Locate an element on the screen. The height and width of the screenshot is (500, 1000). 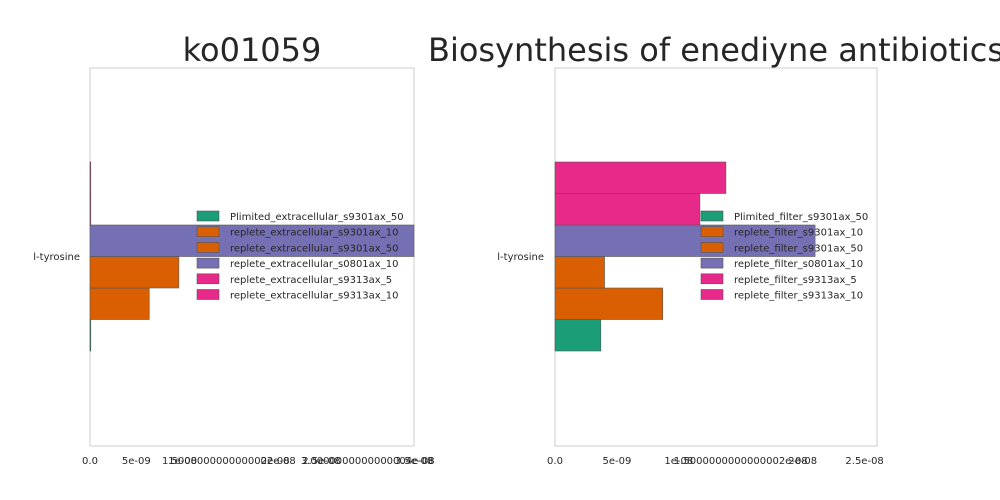
legend-label: replete_filter_s9301ax_50 is located at coordinates (798, 248).